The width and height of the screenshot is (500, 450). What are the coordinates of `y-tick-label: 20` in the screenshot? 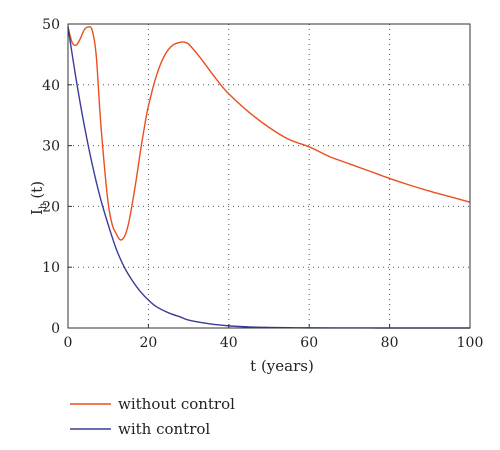 It's located at (51, 207).